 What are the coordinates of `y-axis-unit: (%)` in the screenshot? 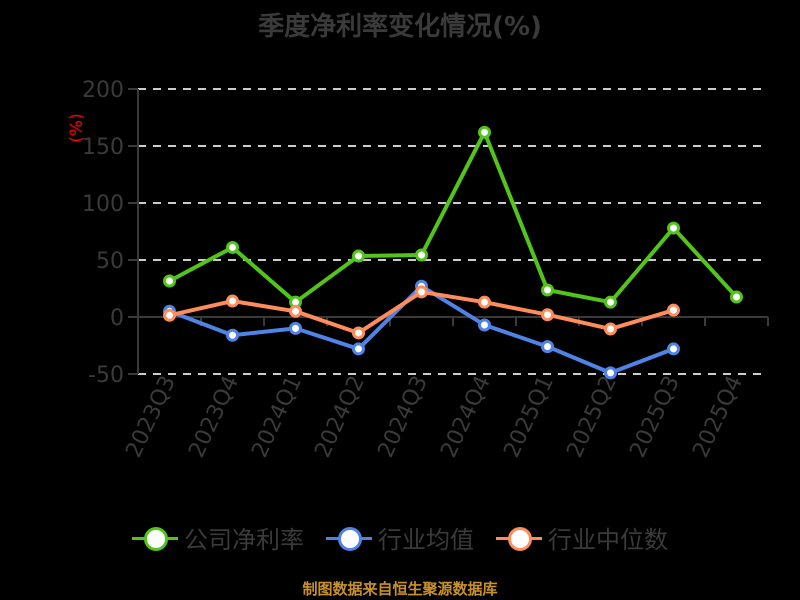 It's located at (77, 127).